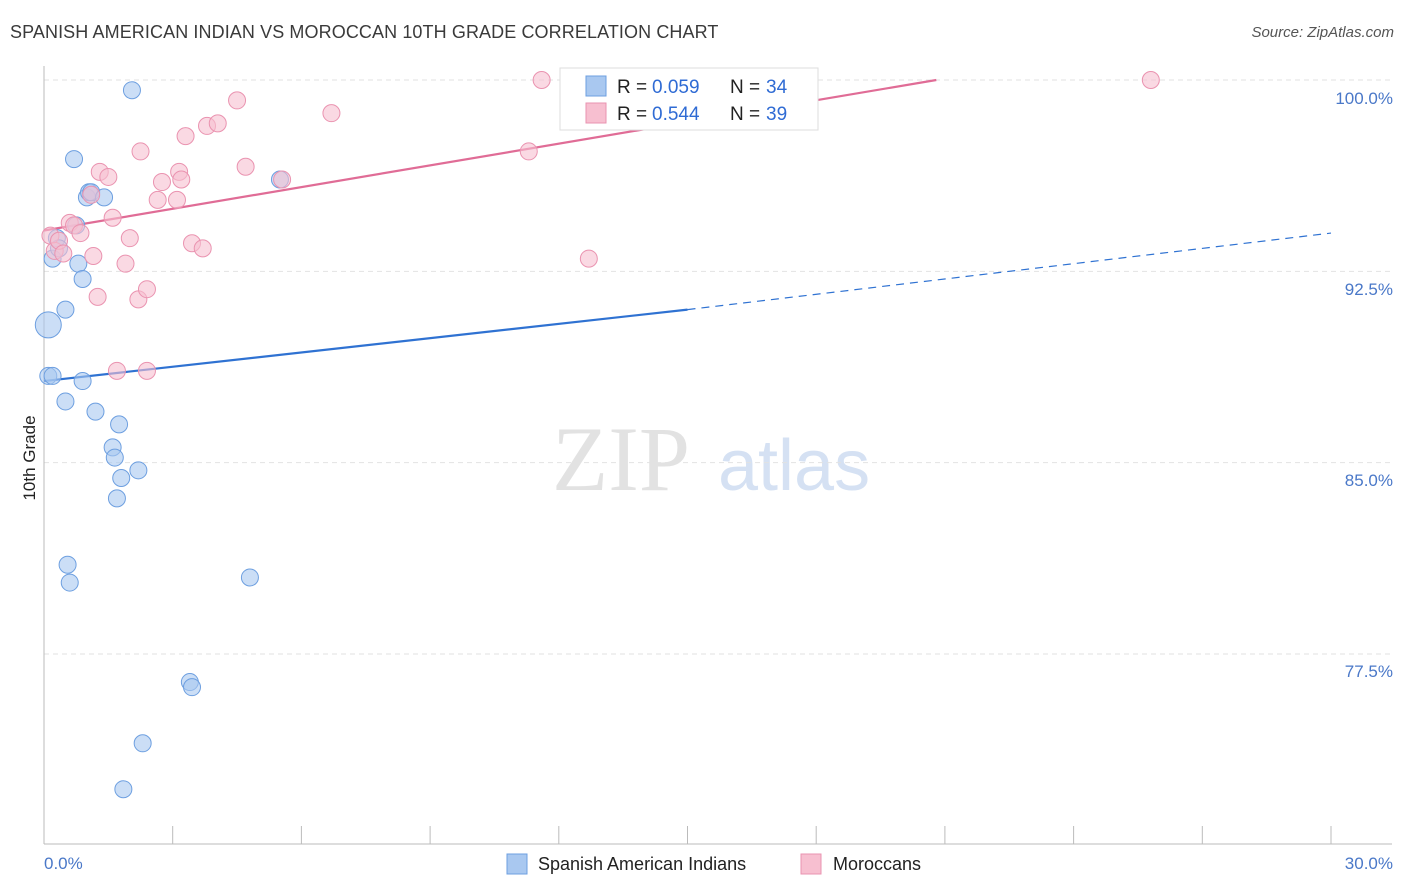  I want to click on y-tick-label-92-5: 92.5%, so click(1369, 289).